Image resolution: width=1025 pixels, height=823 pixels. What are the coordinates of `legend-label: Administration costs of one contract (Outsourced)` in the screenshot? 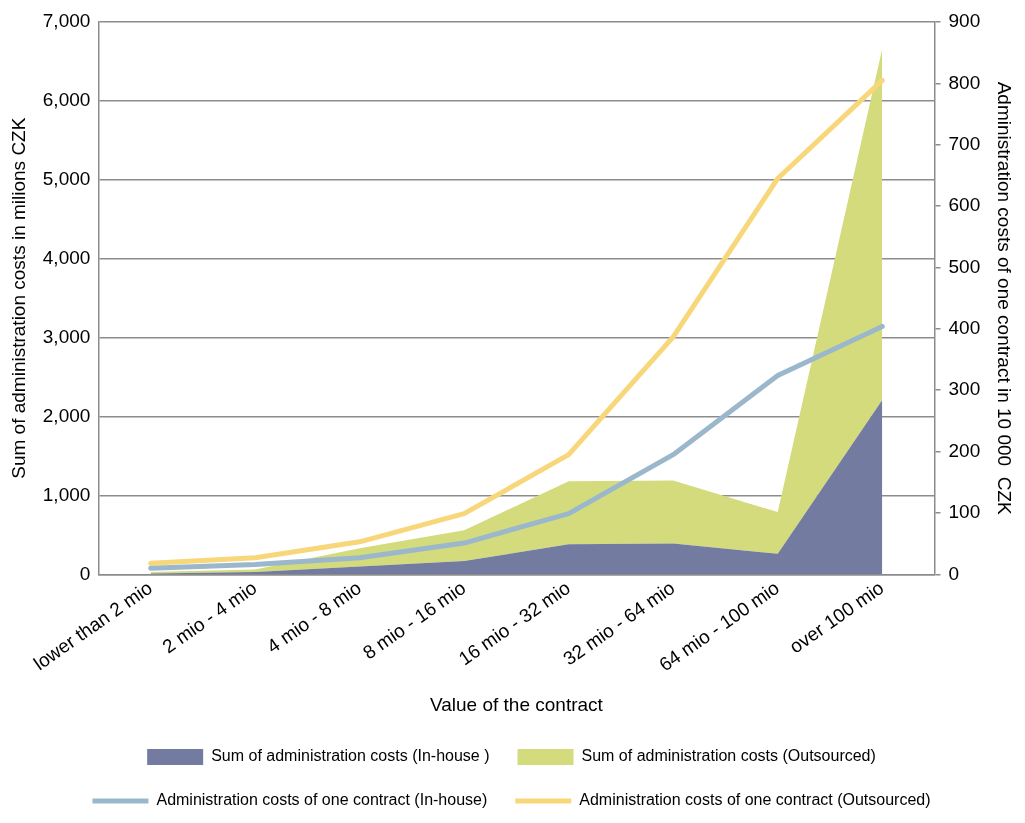 It's located at (755, 800).